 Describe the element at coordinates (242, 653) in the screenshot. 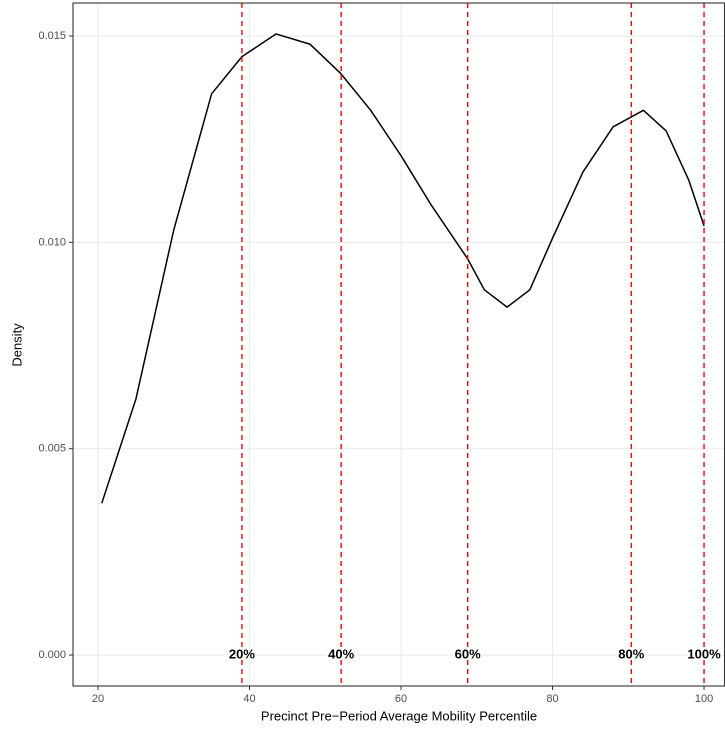

I see `quantile-label: 20%` at that location.